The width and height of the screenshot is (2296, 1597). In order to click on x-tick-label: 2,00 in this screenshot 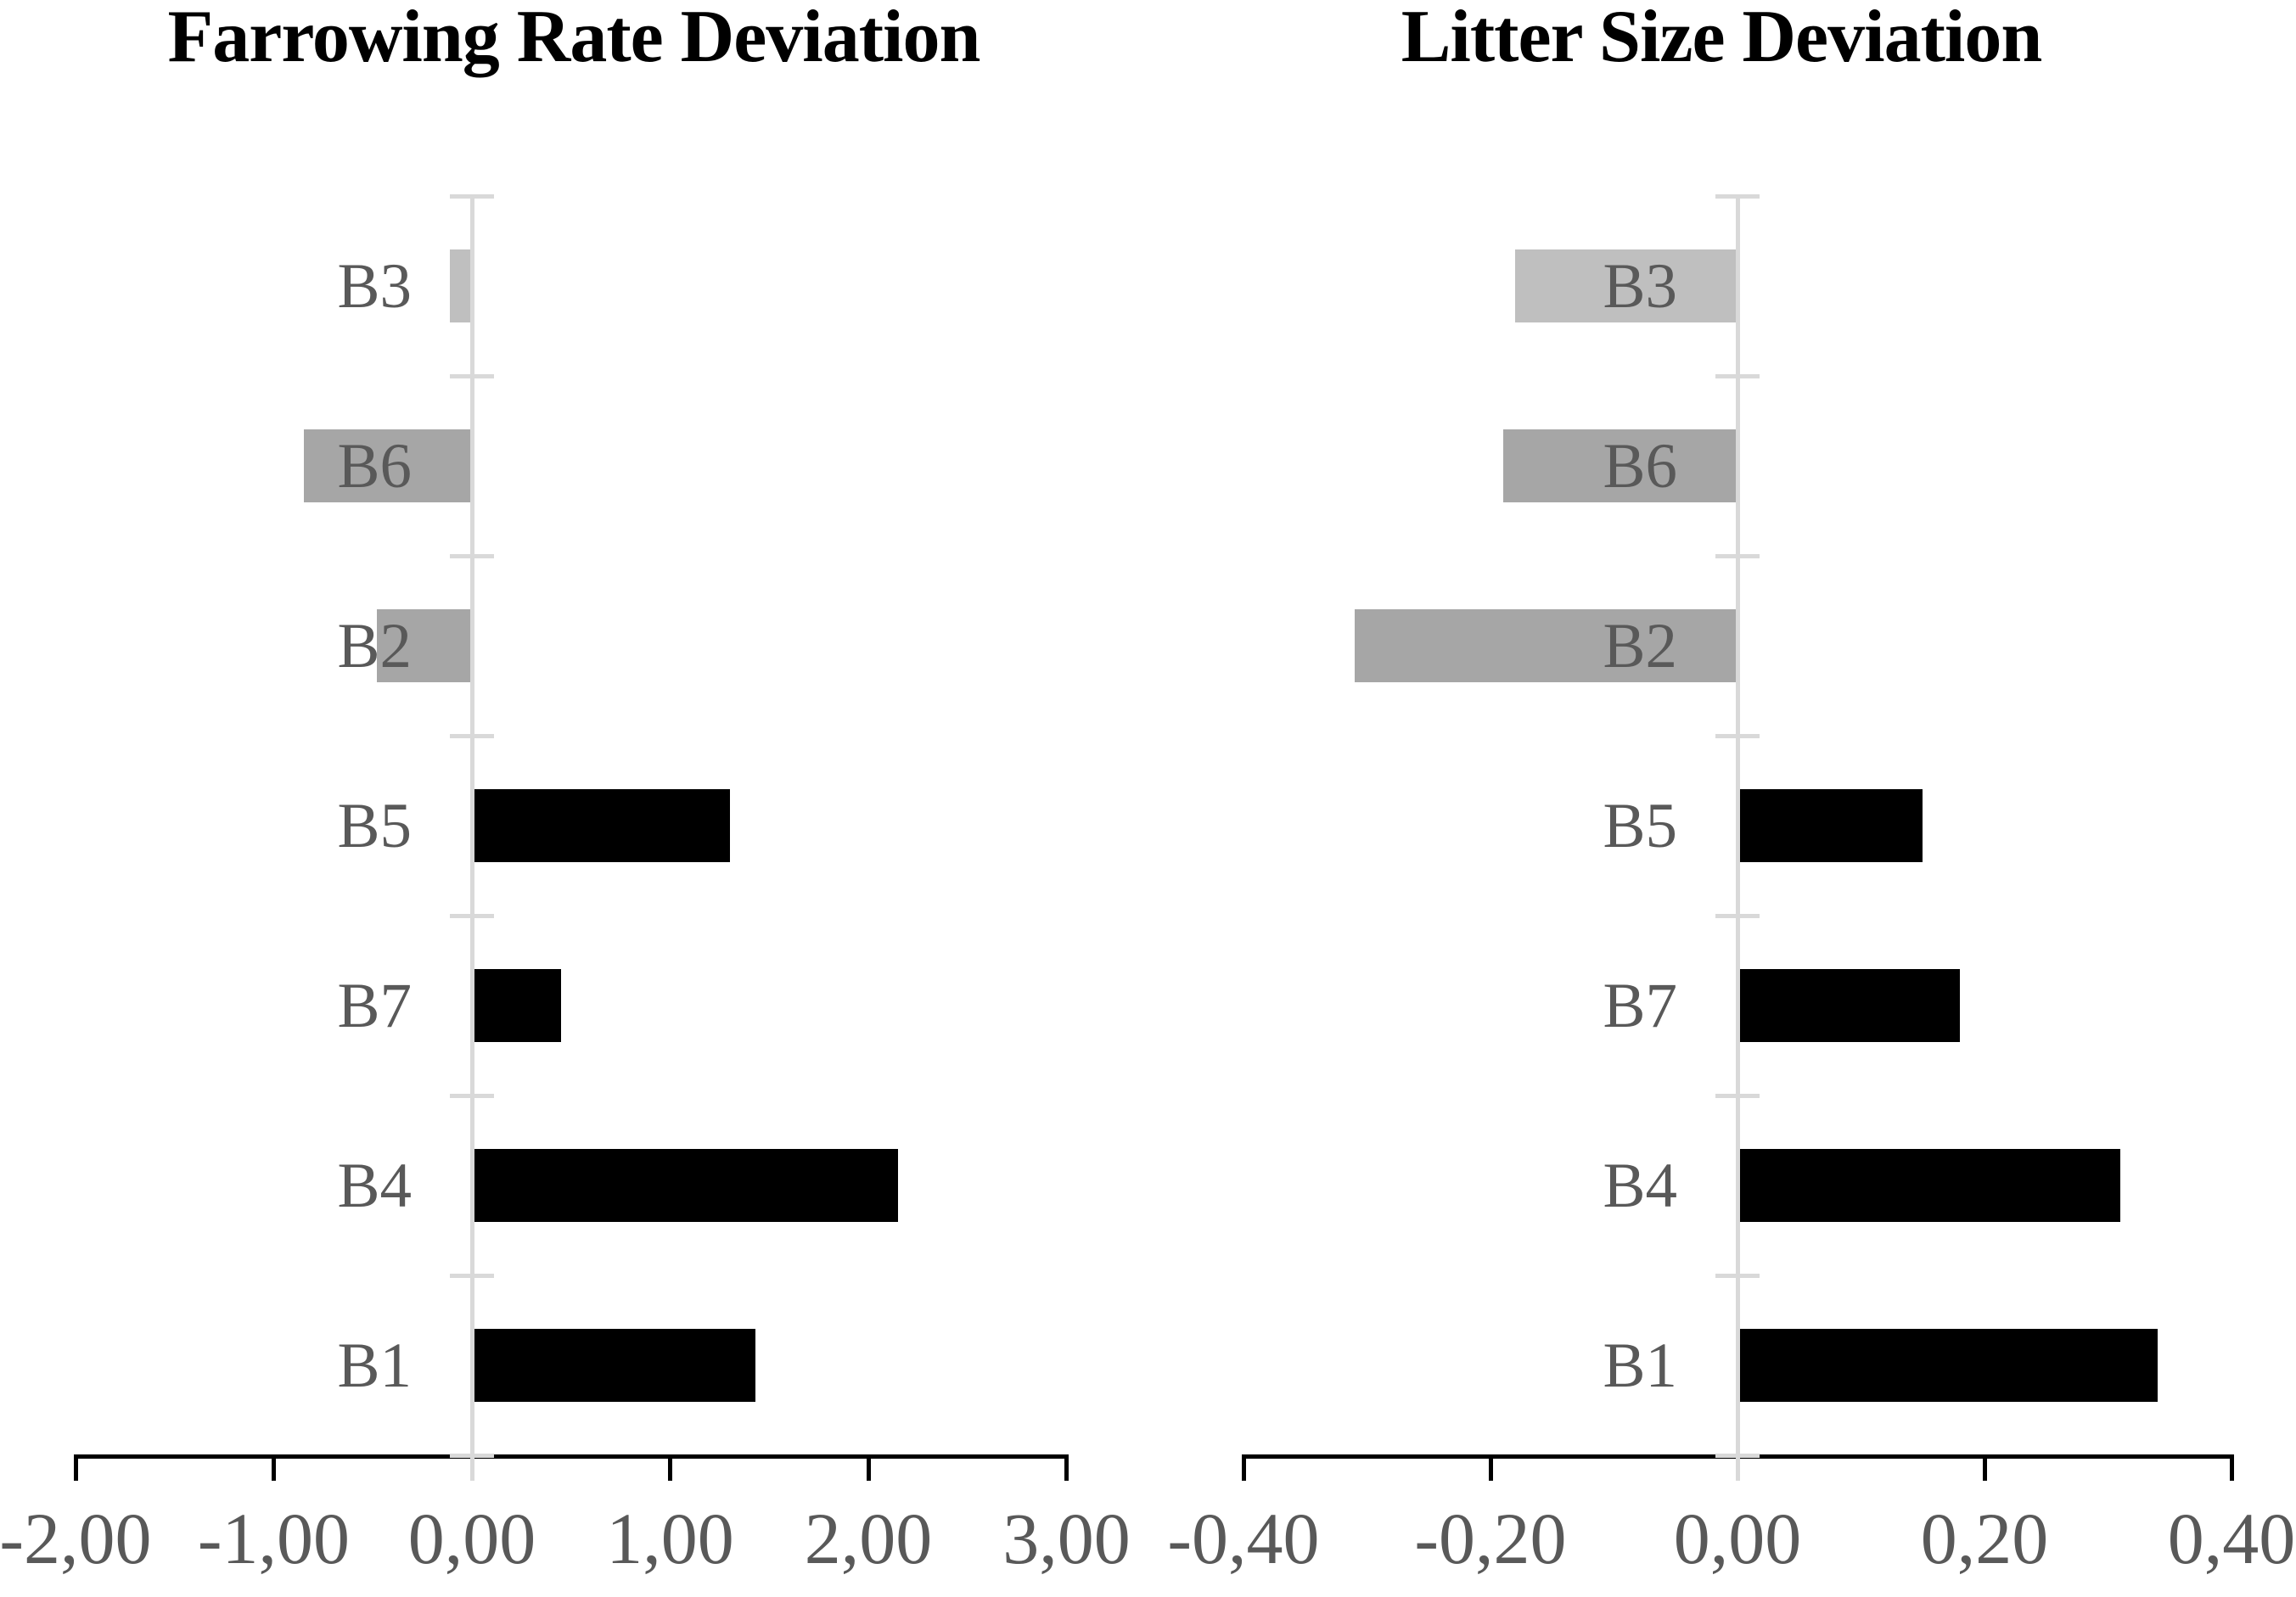, I will do `click(868, 1538)`.